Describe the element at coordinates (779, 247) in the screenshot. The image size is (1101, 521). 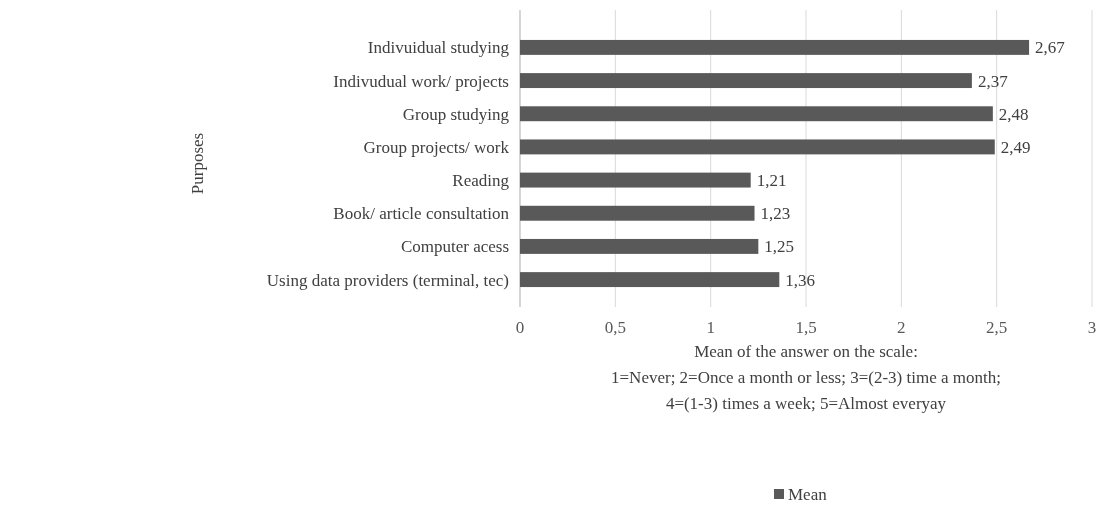
I see `data-label: 1,25` at that location.